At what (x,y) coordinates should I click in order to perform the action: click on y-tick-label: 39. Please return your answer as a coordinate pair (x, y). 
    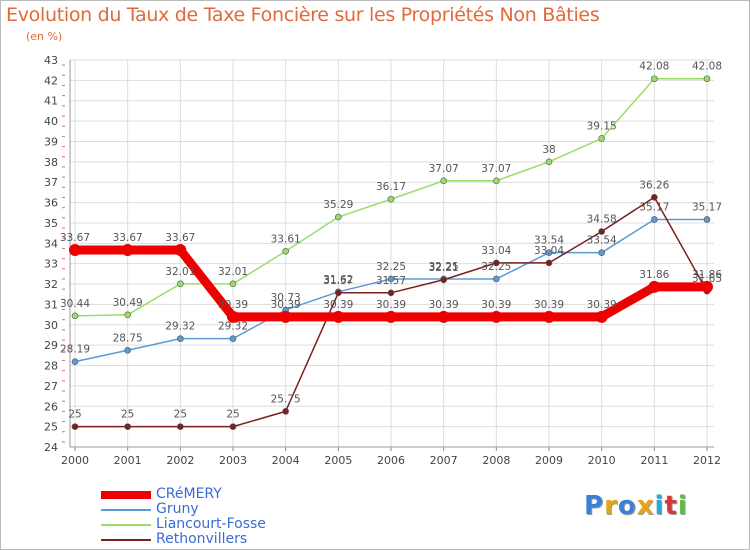
    Looking at the image, I should click on (51, 141).